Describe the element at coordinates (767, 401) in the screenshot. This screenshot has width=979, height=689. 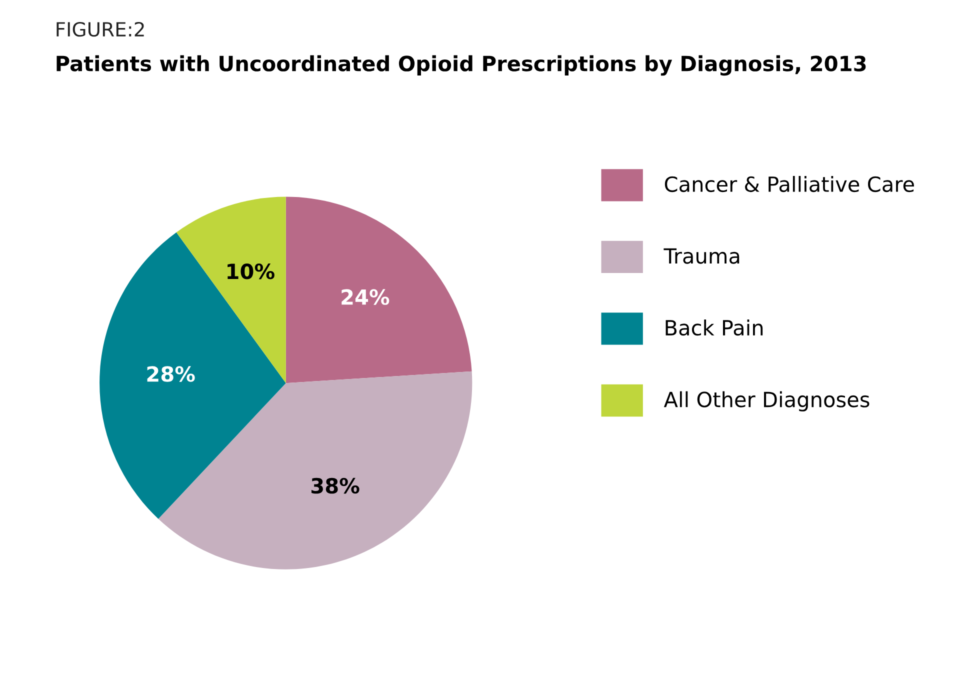
I see `legend-label: All Other Diagnoses` at that location.